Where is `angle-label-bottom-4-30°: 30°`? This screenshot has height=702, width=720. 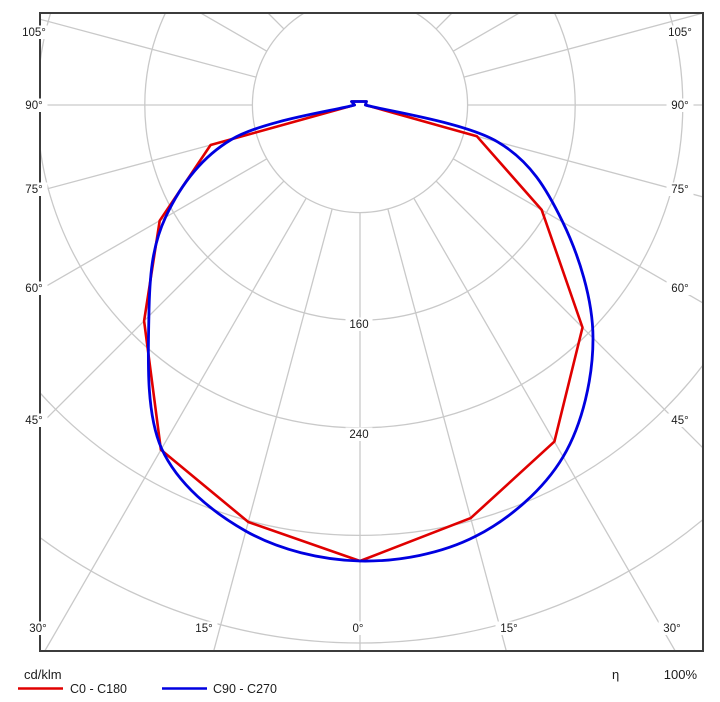 angle-label-bottom-4-30°: 30° is located at coordinates (671, 629).